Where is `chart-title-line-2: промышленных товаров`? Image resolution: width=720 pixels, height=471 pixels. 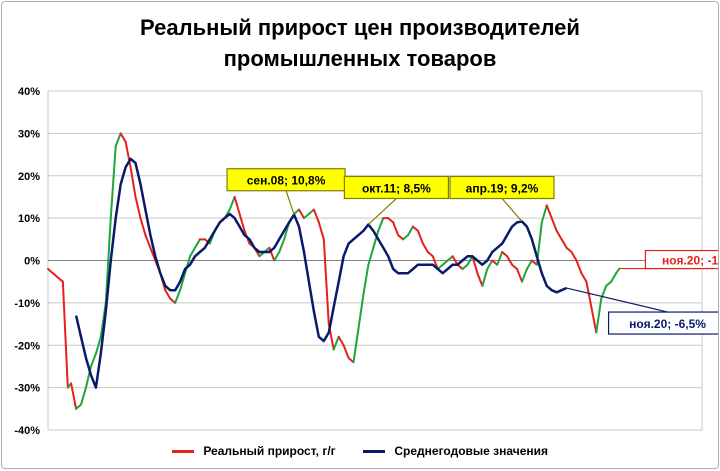
chart-title-line-2: промышленных товаров is located at coordinates (360, 58).